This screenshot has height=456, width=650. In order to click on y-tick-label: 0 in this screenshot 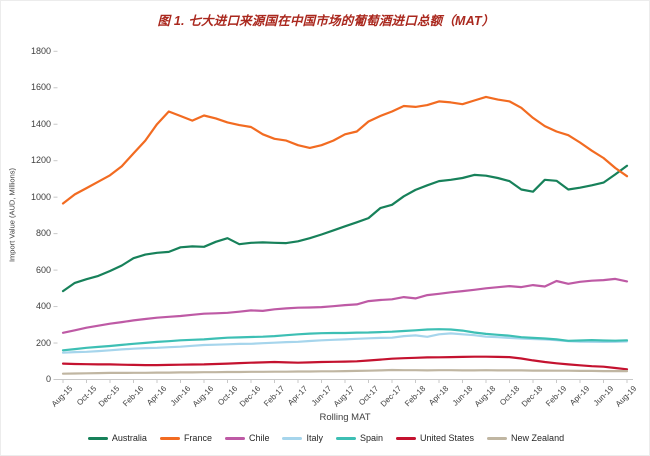, I will do `click(48, 379)`.